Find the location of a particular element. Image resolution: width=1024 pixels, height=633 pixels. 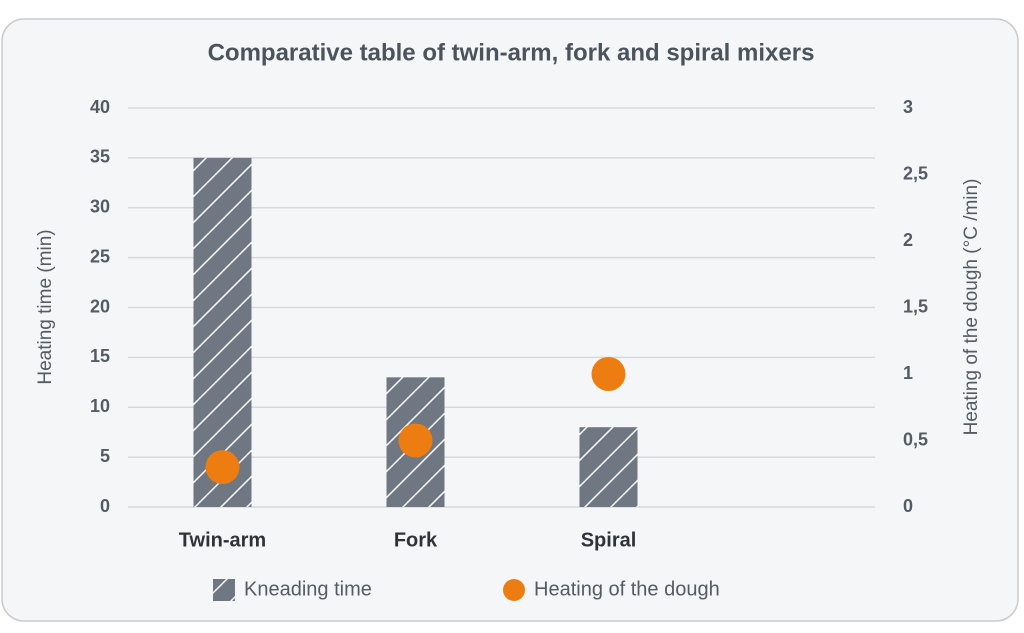

y2-tick-label: 0 is located at coordinates (908, 506).